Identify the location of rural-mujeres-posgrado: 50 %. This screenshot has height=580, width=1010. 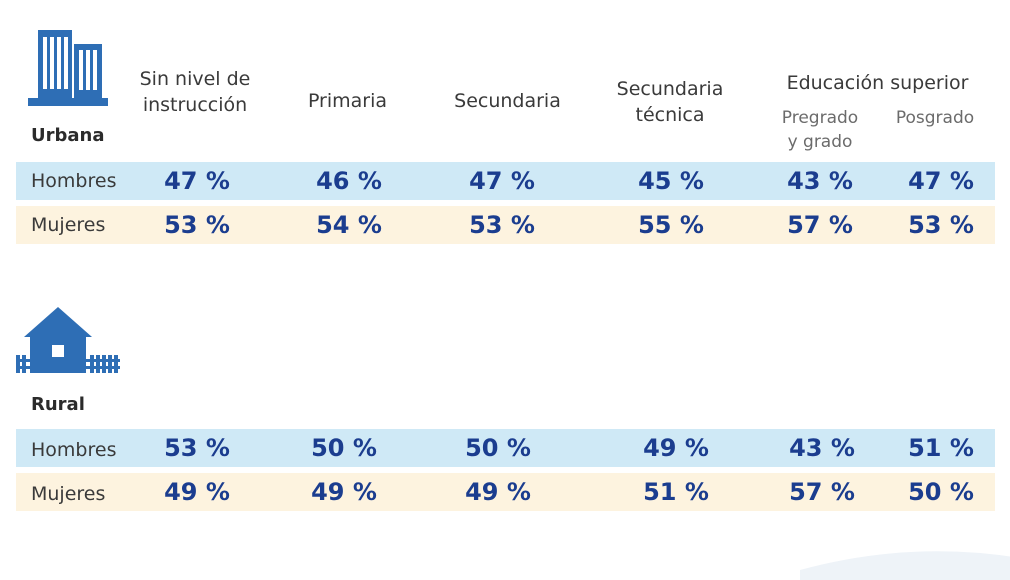
(941, 492).